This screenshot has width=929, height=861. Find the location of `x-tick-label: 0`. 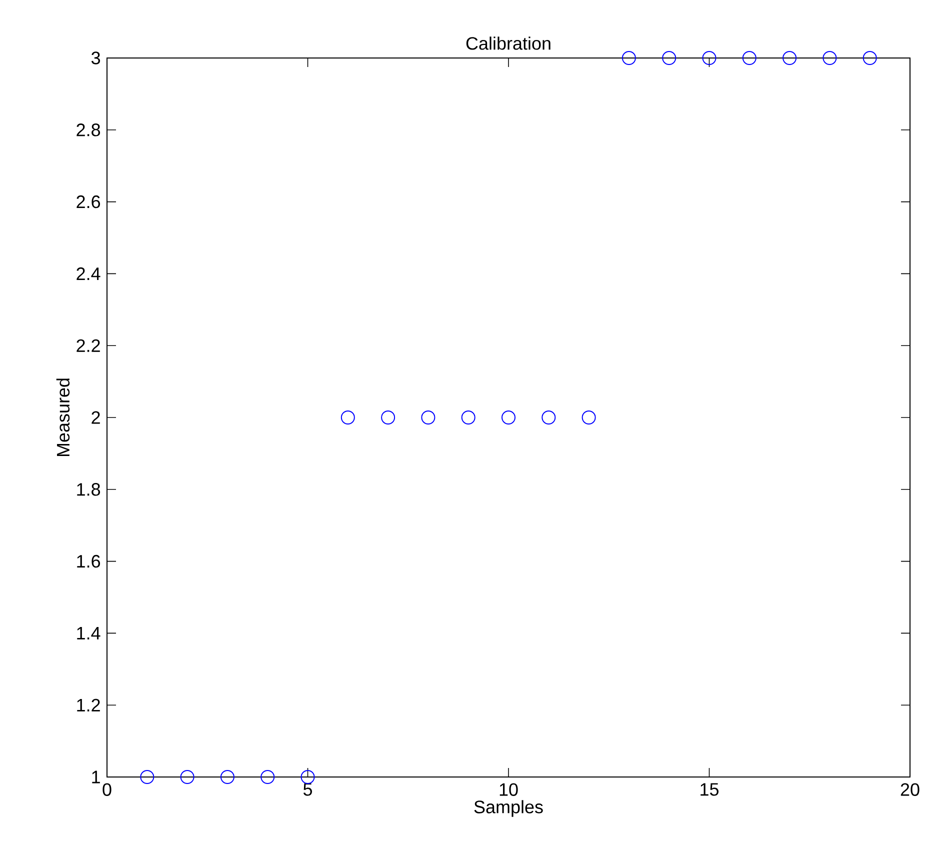

x-tick-label: 0 is located at coordinates (107, 789).